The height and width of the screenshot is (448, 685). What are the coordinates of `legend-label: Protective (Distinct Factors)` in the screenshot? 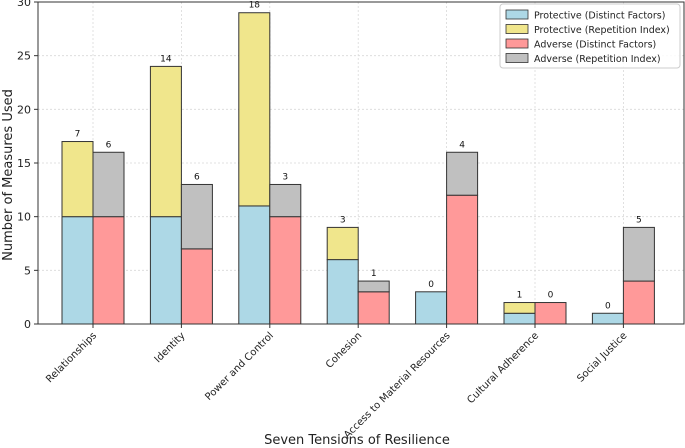 It's located at (599, 16).